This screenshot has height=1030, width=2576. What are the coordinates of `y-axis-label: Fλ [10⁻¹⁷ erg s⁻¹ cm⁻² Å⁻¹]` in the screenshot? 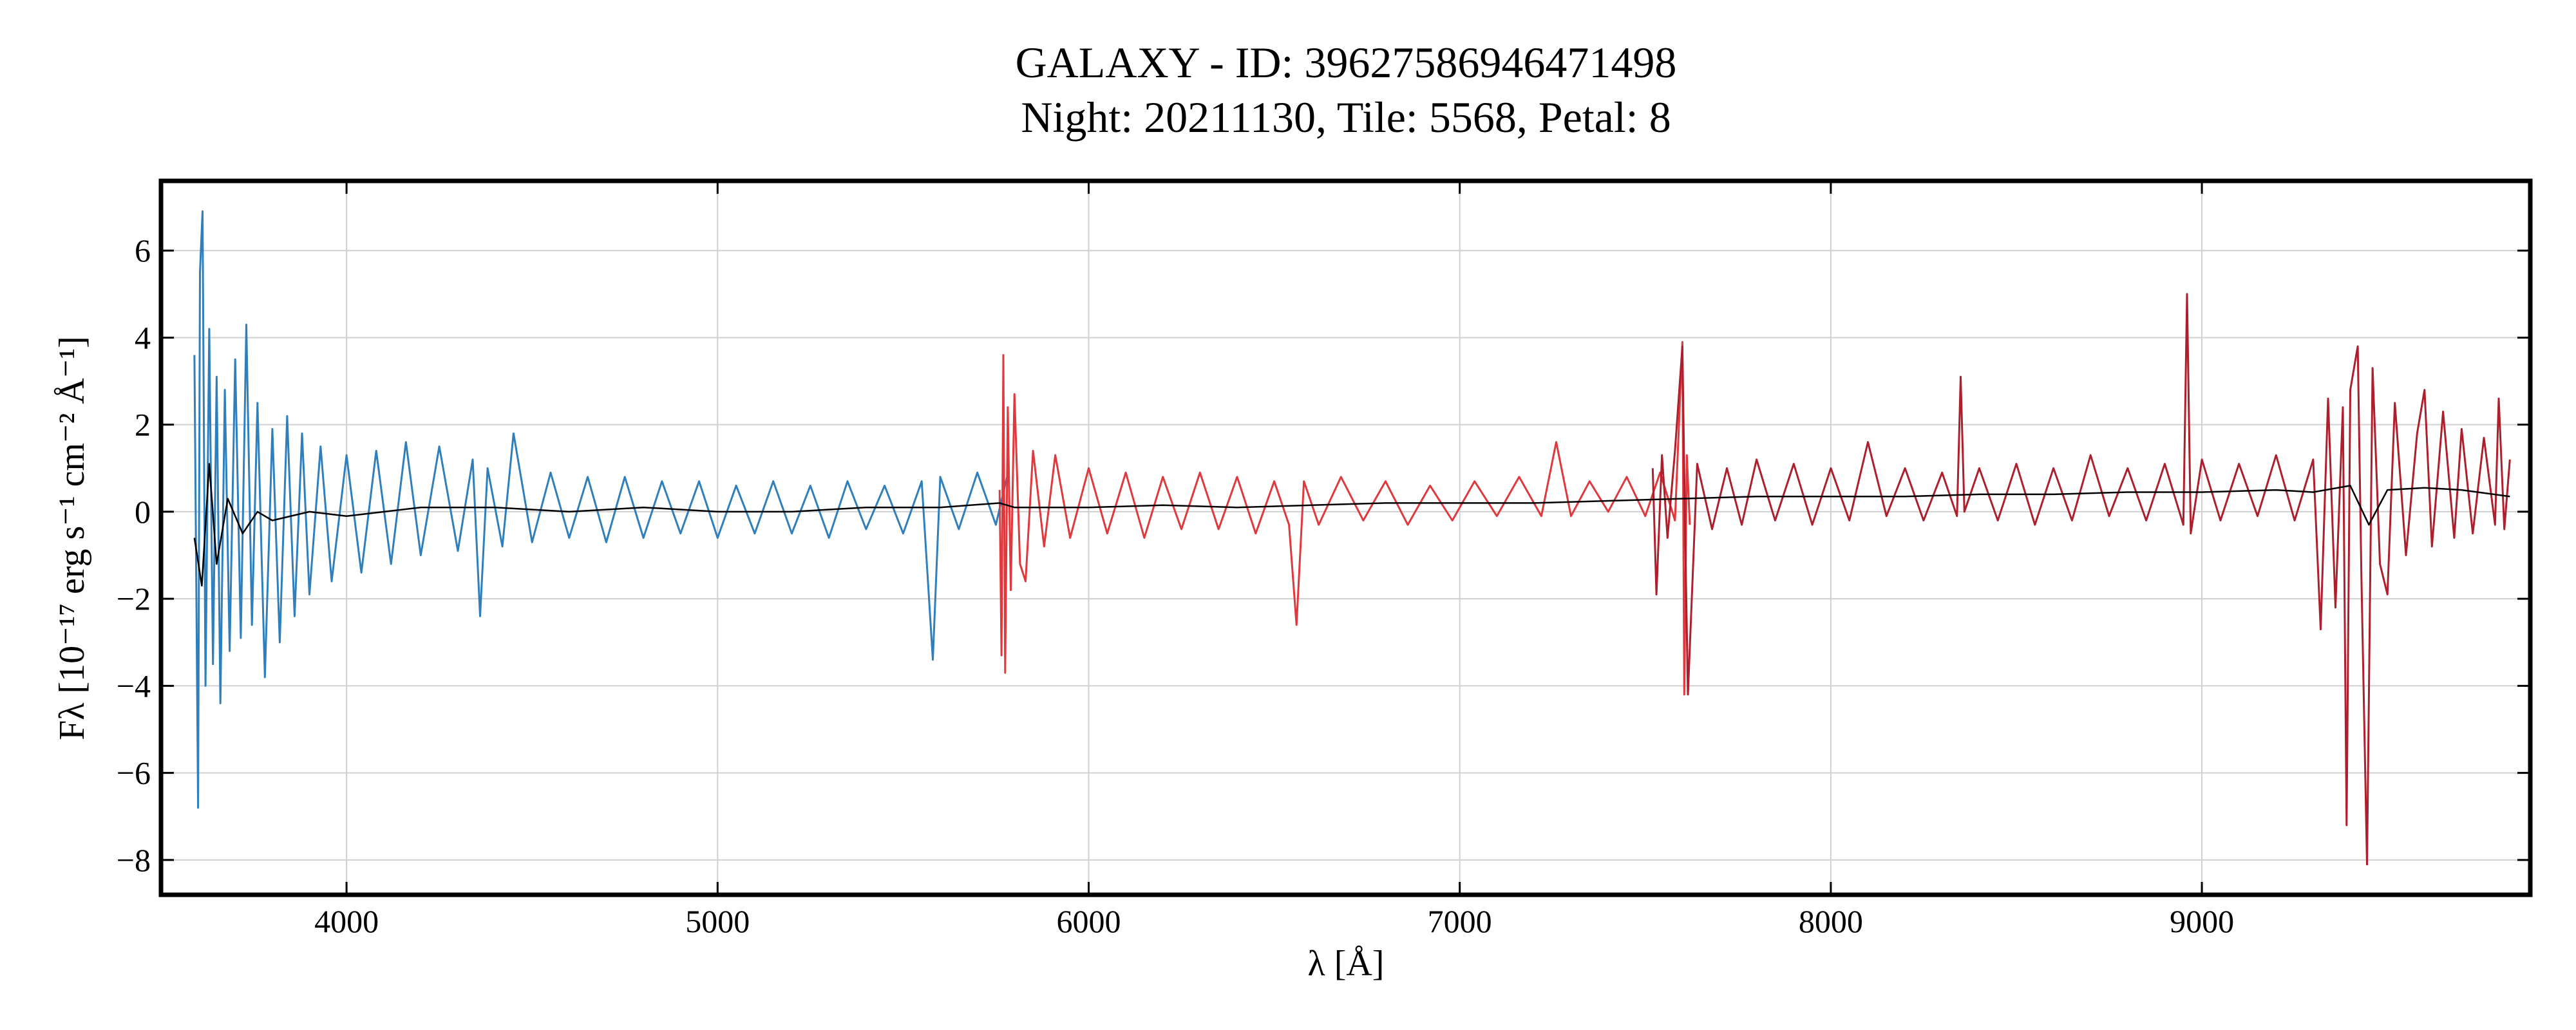 It's located at (72, 538).